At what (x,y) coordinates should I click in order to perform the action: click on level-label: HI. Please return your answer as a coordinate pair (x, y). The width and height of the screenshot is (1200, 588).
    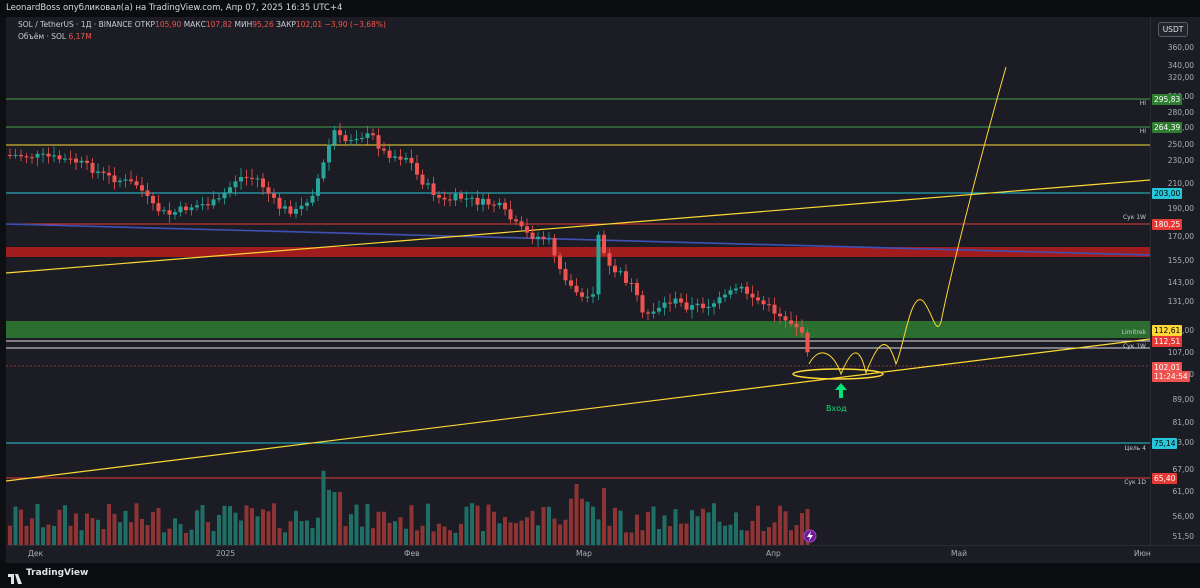
    Looking at the image, I should click on (1142, 103).